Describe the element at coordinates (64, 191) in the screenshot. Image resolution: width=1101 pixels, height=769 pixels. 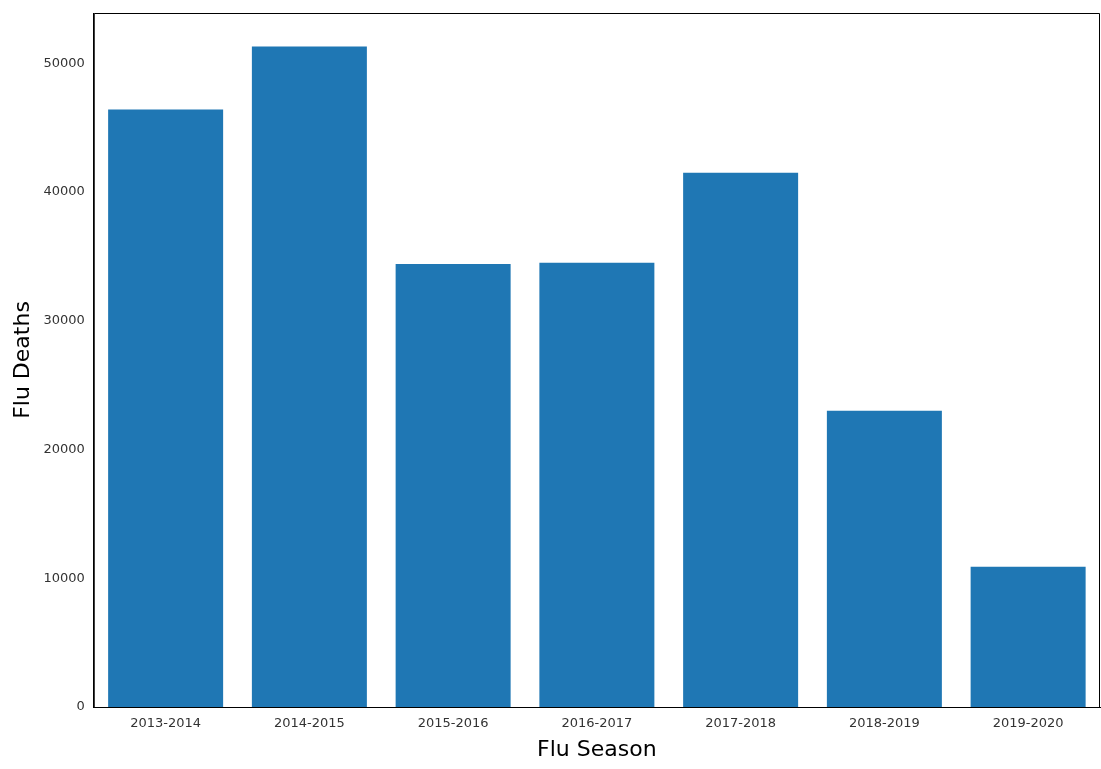
I see `y-tick-label: 40000` at that location.